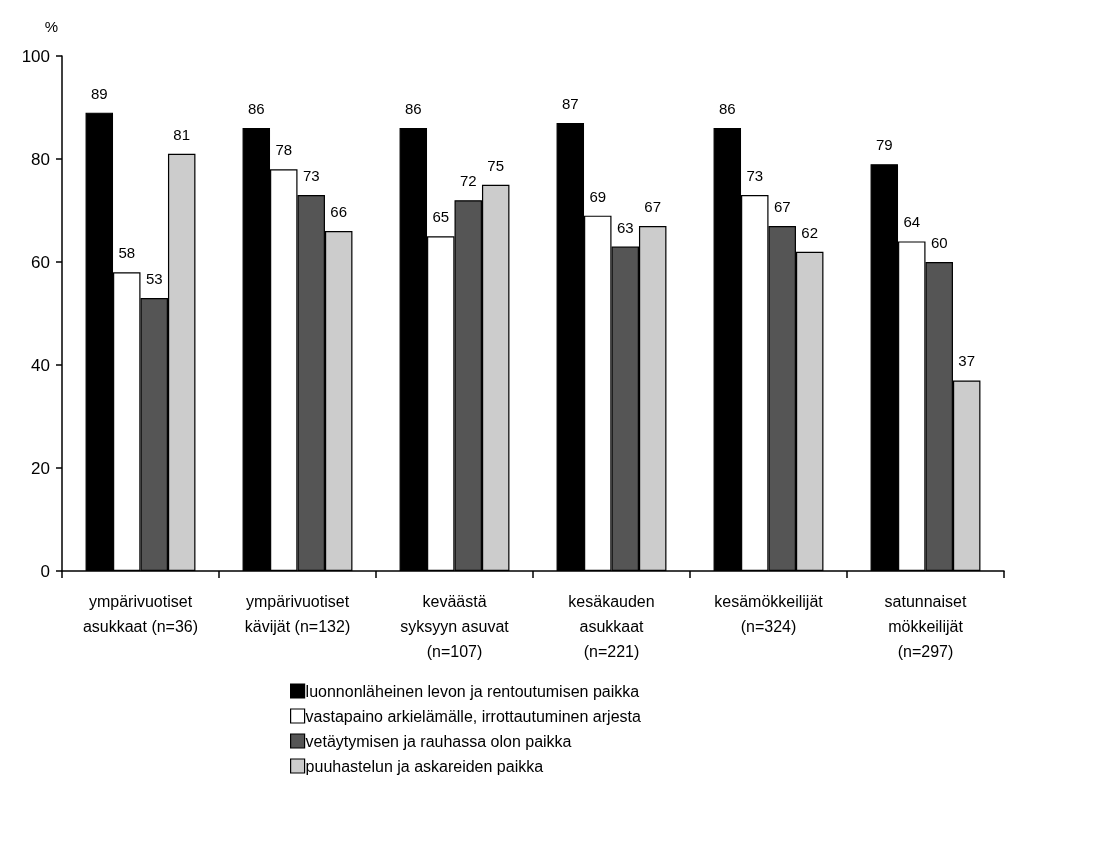  What do you see at coordinates (40, 159) in the screenshot?
I see `y-tick-label: 80` at bounding box center [40, 159].